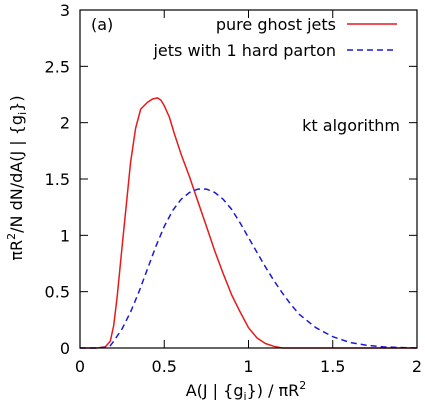  Describe the element at coordinates (417, 366) in the screenshot. I see `x-tick-label: 2` at that location.